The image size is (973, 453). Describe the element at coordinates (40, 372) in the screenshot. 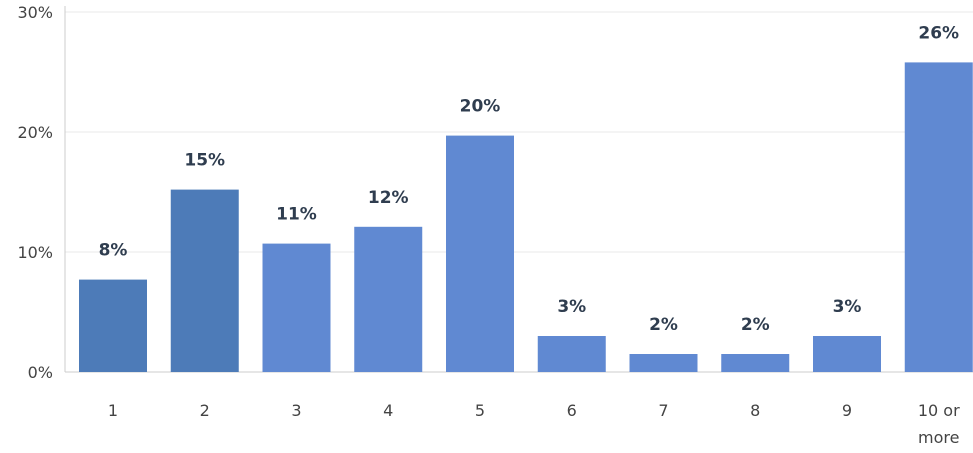

I see `y-tick-label: 0%` at that location.